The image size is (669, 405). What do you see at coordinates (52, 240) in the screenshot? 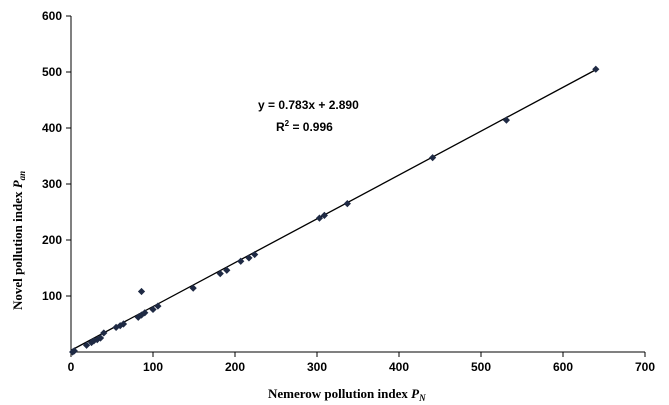
I see `y-tick-label: 200` at bounding box center [52, 240].